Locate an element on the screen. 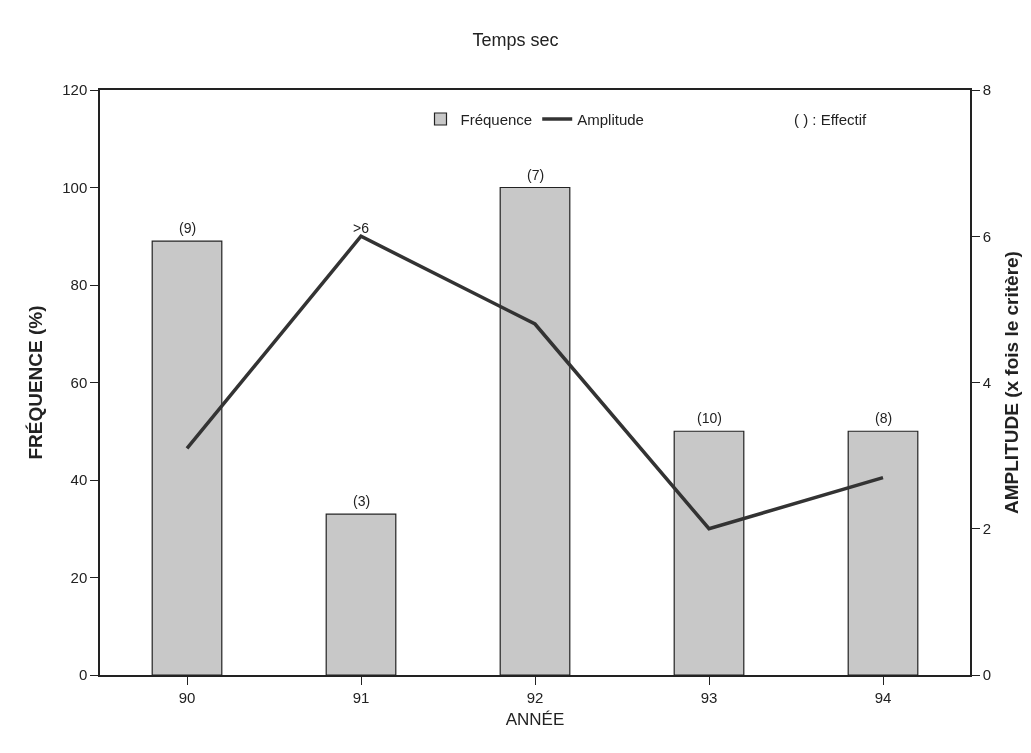 The image size is (1031, 753). y2-tick-label: 6 is located at coordinates (987, 236).